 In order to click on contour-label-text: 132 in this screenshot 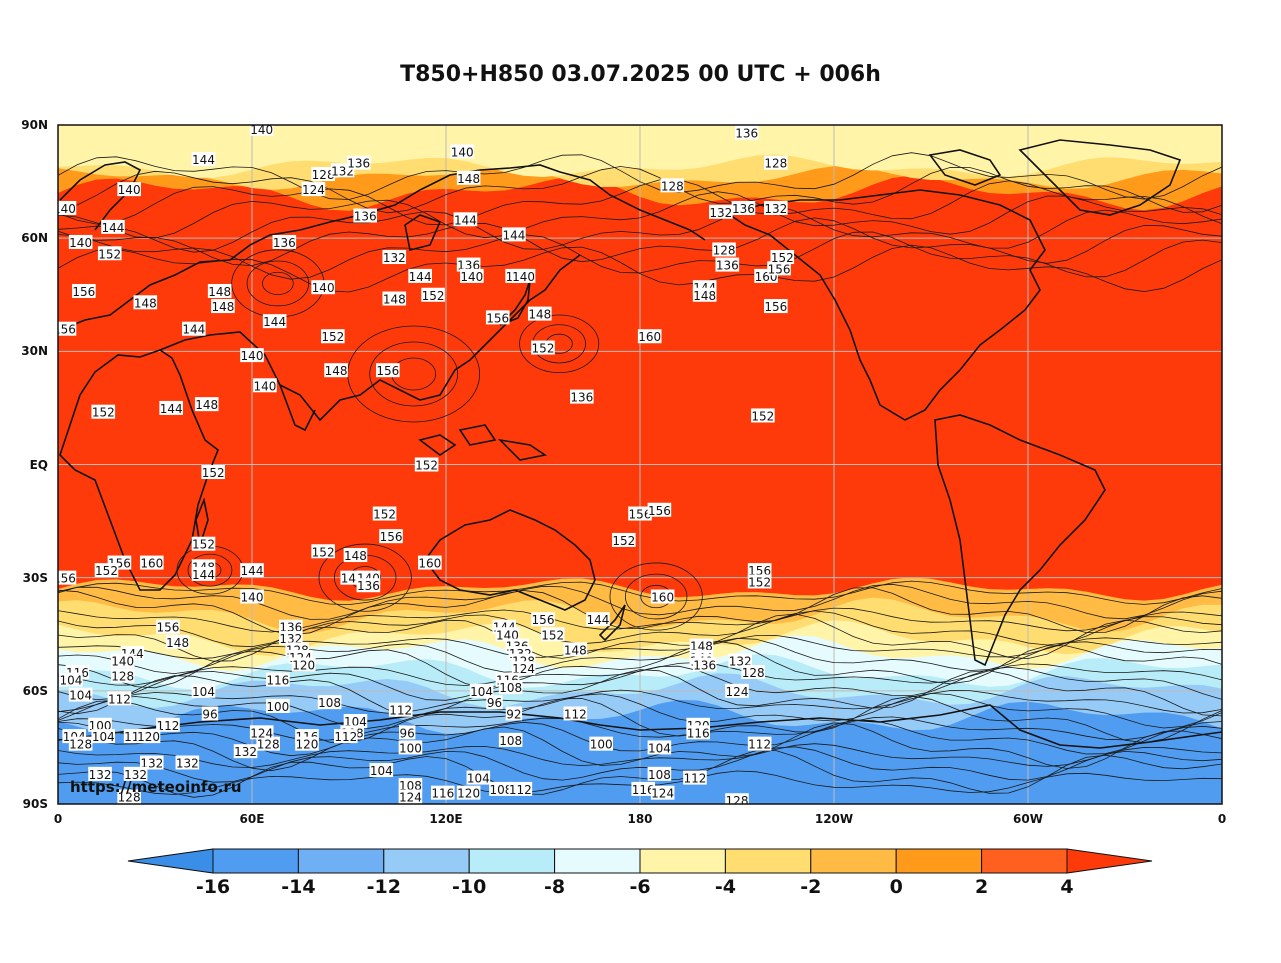, I will do `click(245, 752)`.